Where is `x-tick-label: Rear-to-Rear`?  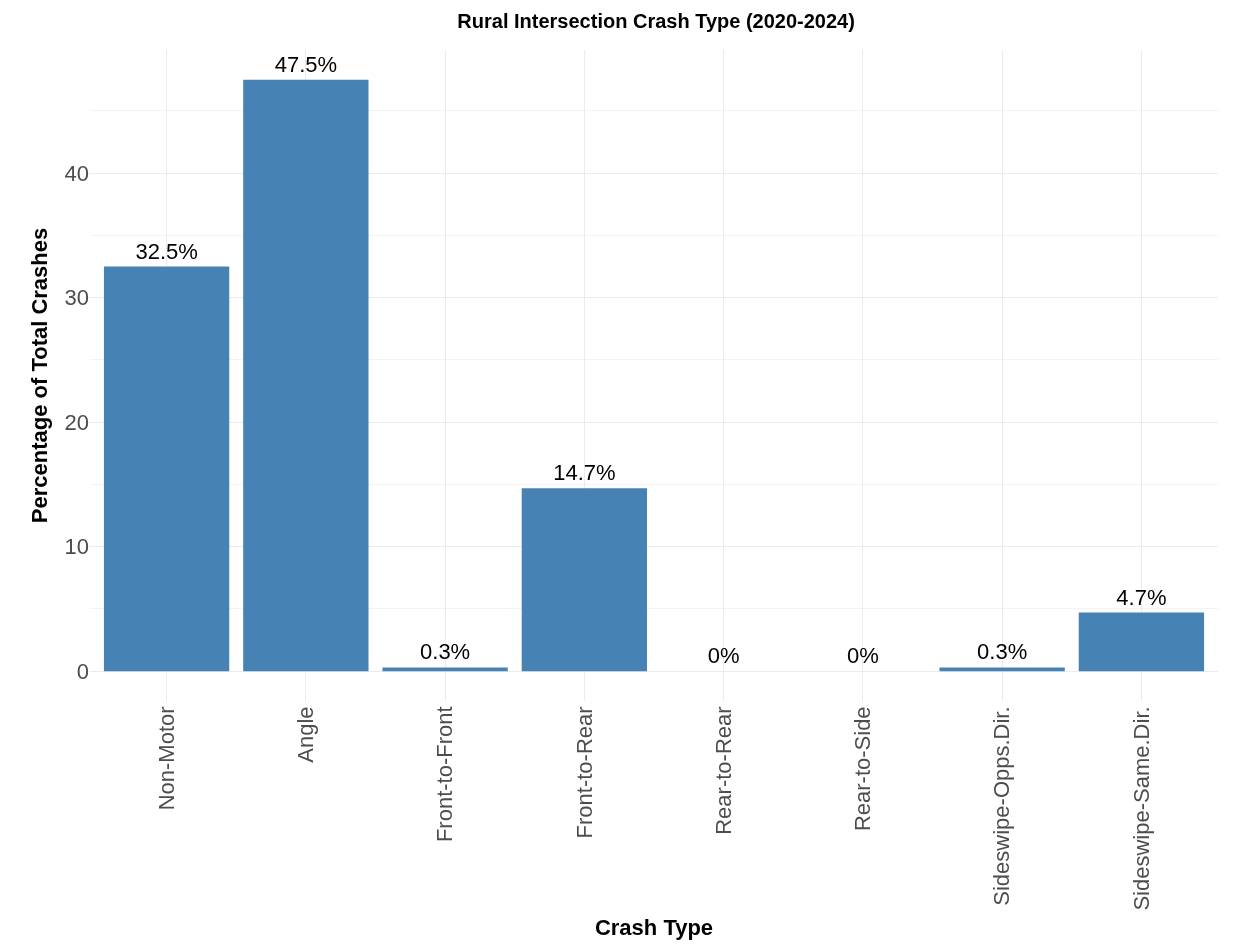 x-tick-label: Rear-to-Rear is located at coordinates (723, 770).